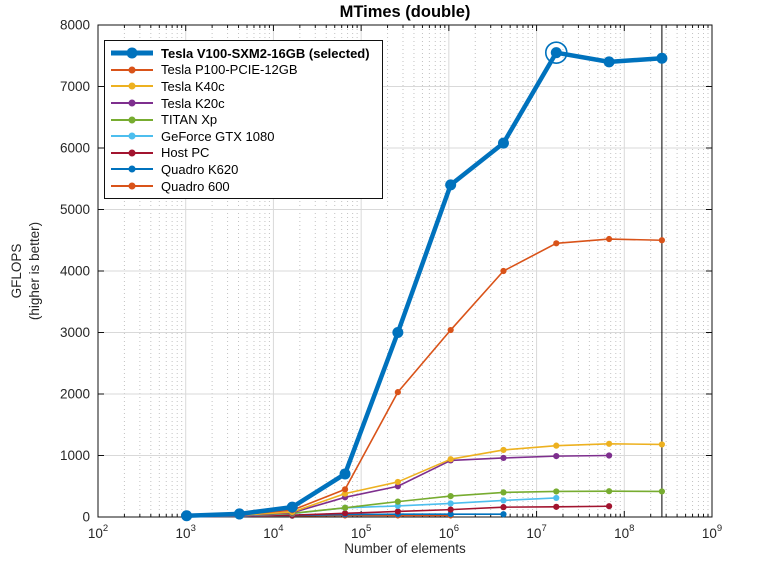 The image size is (761, 569). What do you see at coordinates (240, 169) in the screenshot?
I see `legend-item-quadro-k620: Quadro K620` at bounding box center [240, 169].